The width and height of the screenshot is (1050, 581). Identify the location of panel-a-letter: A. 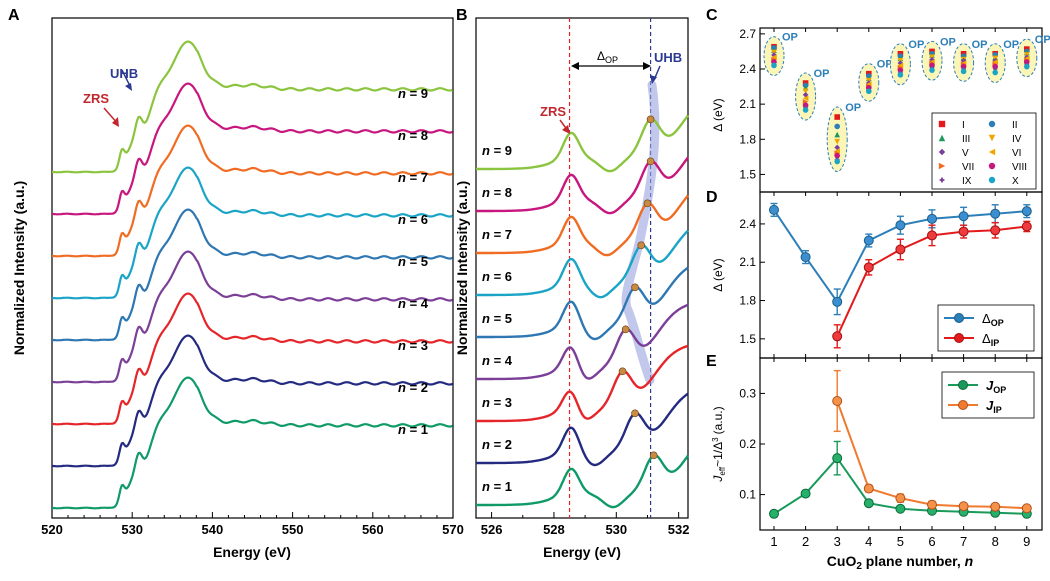
(14, 15).